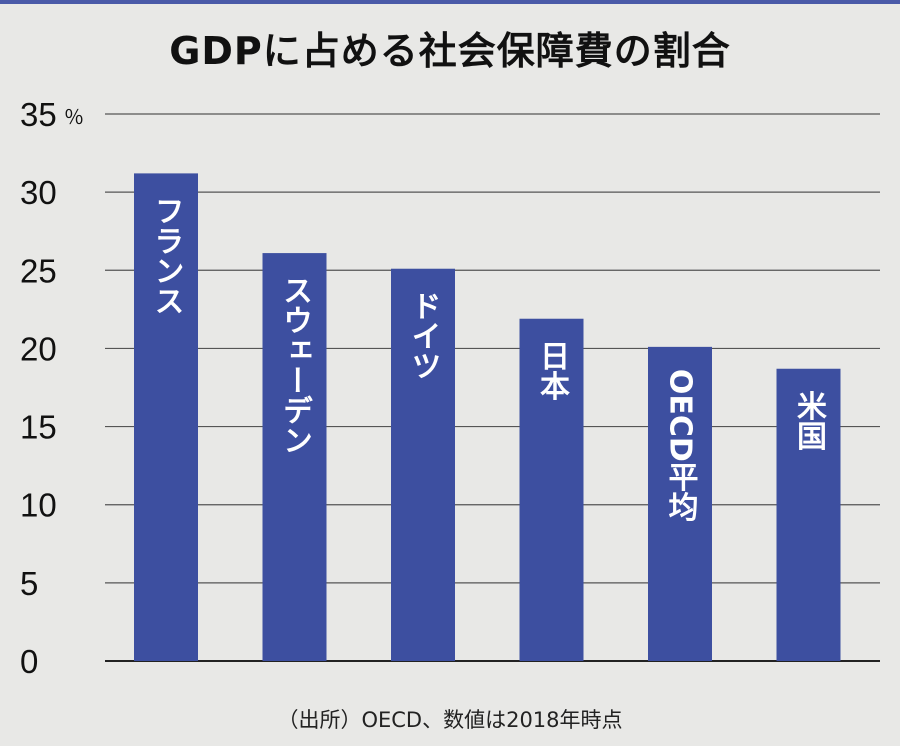  Describe the element at coordinates (74, 117) in the screenshot. I see `y-unit-label: ％` at that location.